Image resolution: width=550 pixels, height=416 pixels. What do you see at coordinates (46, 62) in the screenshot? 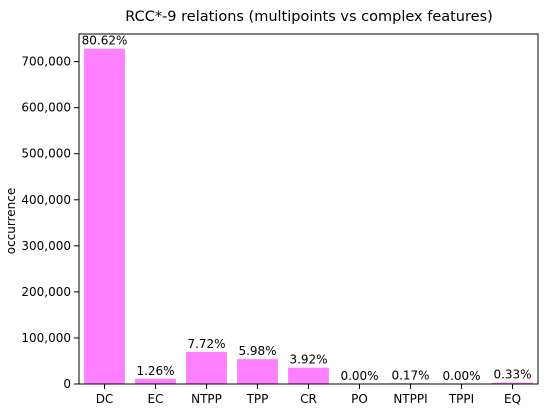
I see `y-tick-label: 700,000` at bounding box center [46, 62].